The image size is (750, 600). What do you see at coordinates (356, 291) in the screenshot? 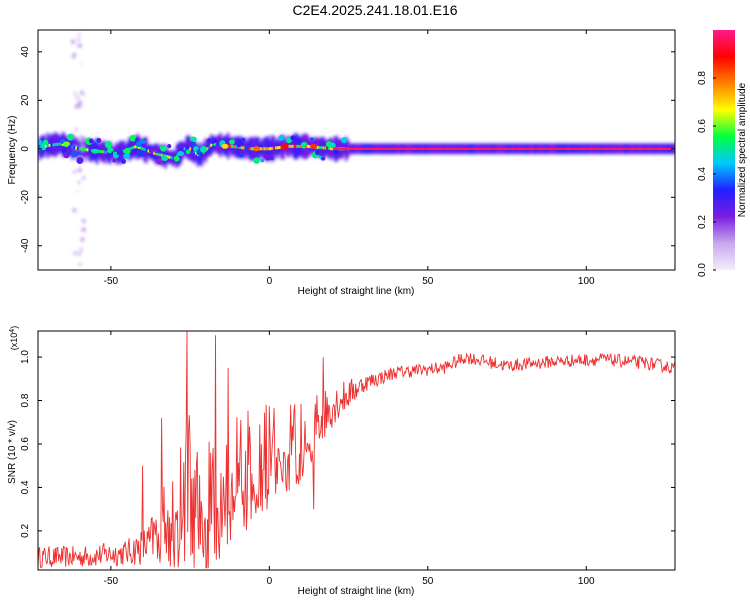
I see `spectrogram-xlabel: Height of straight line (km)` at bounding box center [356, 291].